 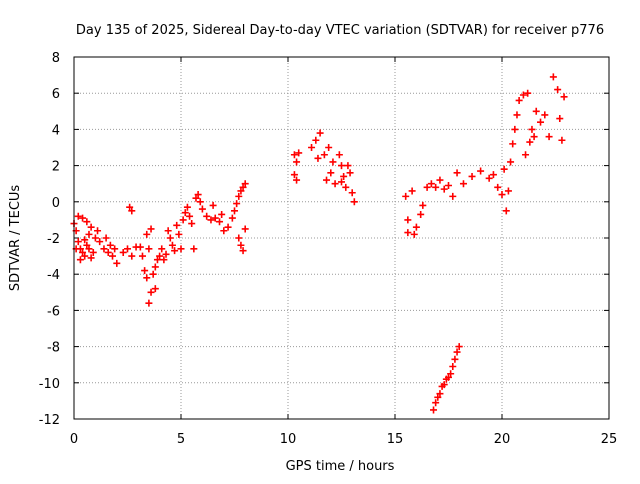 What do you see at coordinates (15, 238) in the screenshot?
I see `y-axis-label: SDTVAR / TECUs` at bounding box center [15, 238].